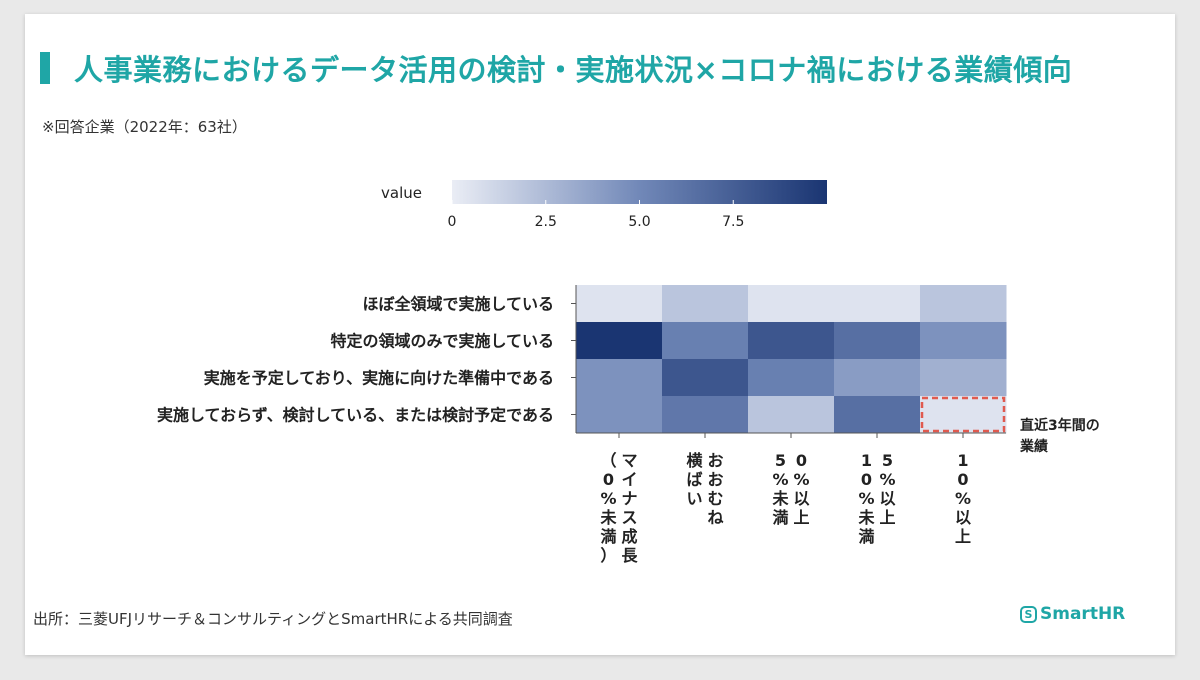 This screenshot has height=680, width=1200. I want to click on page-title: 人事業務におけるデータ活用の検討・実施状況×コロナ禍における業績傾向, so click(573, 70).